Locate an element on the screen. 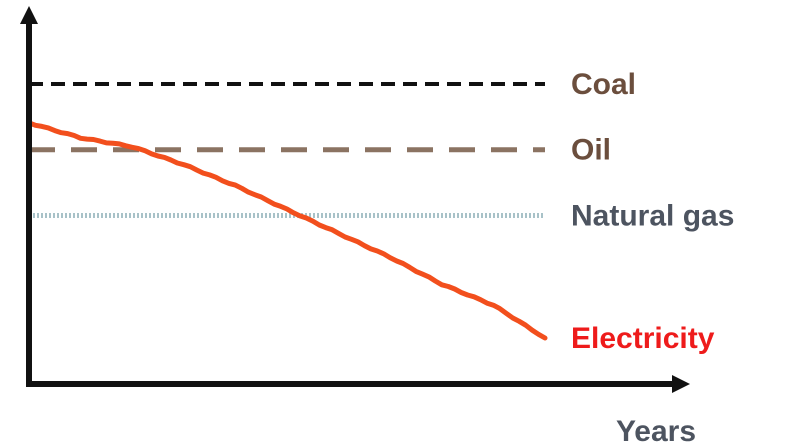 The height and width of the screenshot is (448, 788). series-label-electricity: Electricity is located at coordinates (643, 338).